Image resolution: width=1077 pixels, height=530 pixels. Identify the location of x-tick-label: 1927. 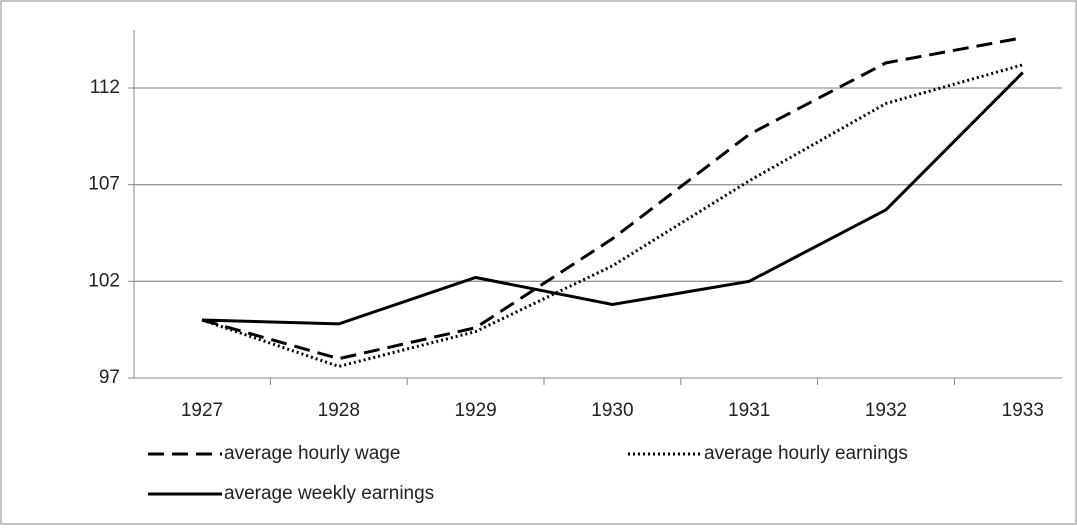
(202, 410).